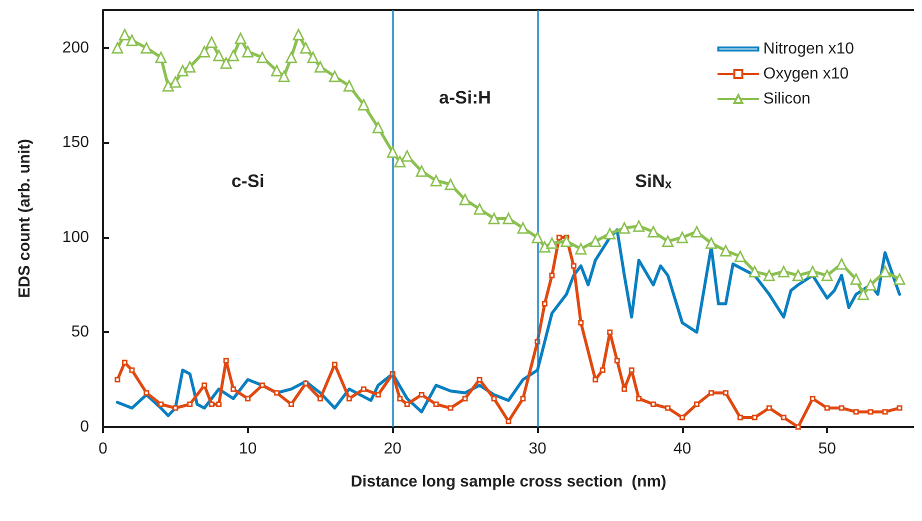  What do you see at coordinates (786, 99) in the screenshot?
I see `legend-label: Silicon` at bounding box center [786, 99].